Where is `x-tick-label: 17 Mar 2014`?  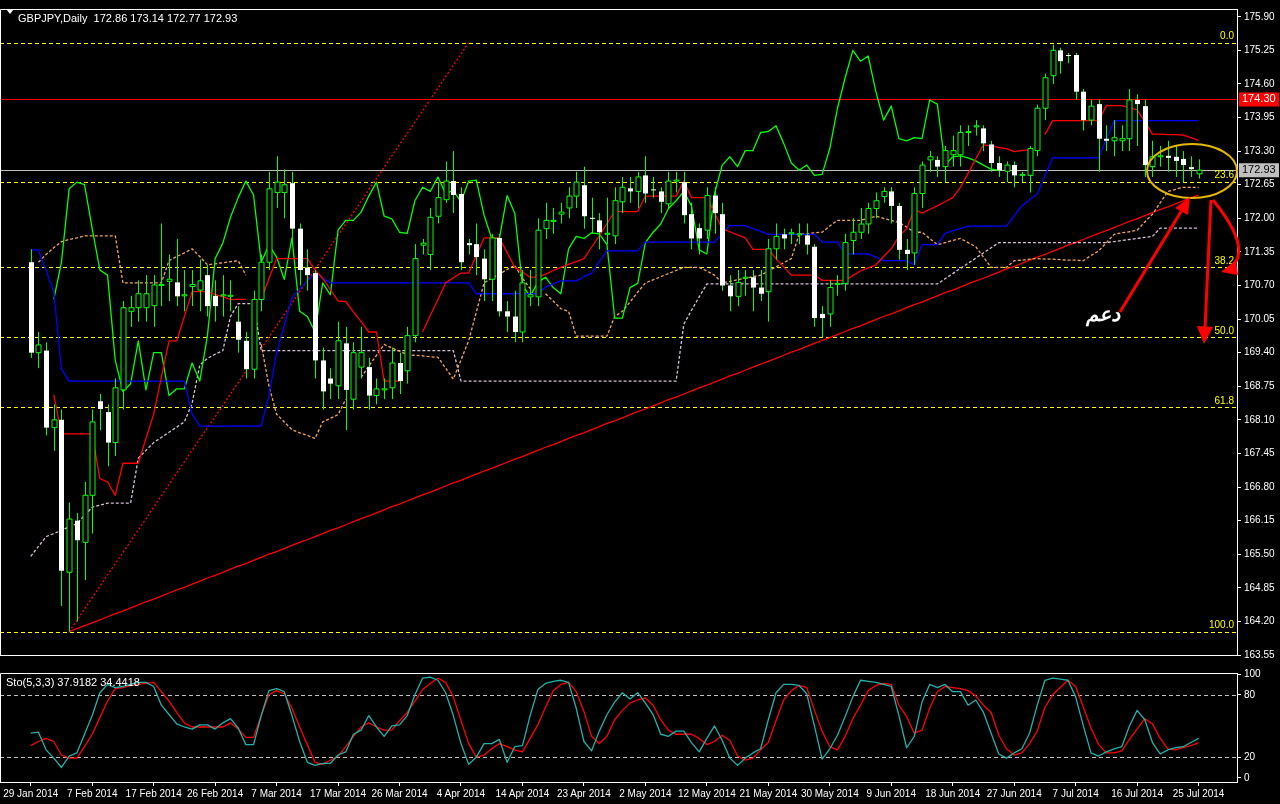 x-tick-label: 17 Mar 2014 is located at coordinates (338, 793).